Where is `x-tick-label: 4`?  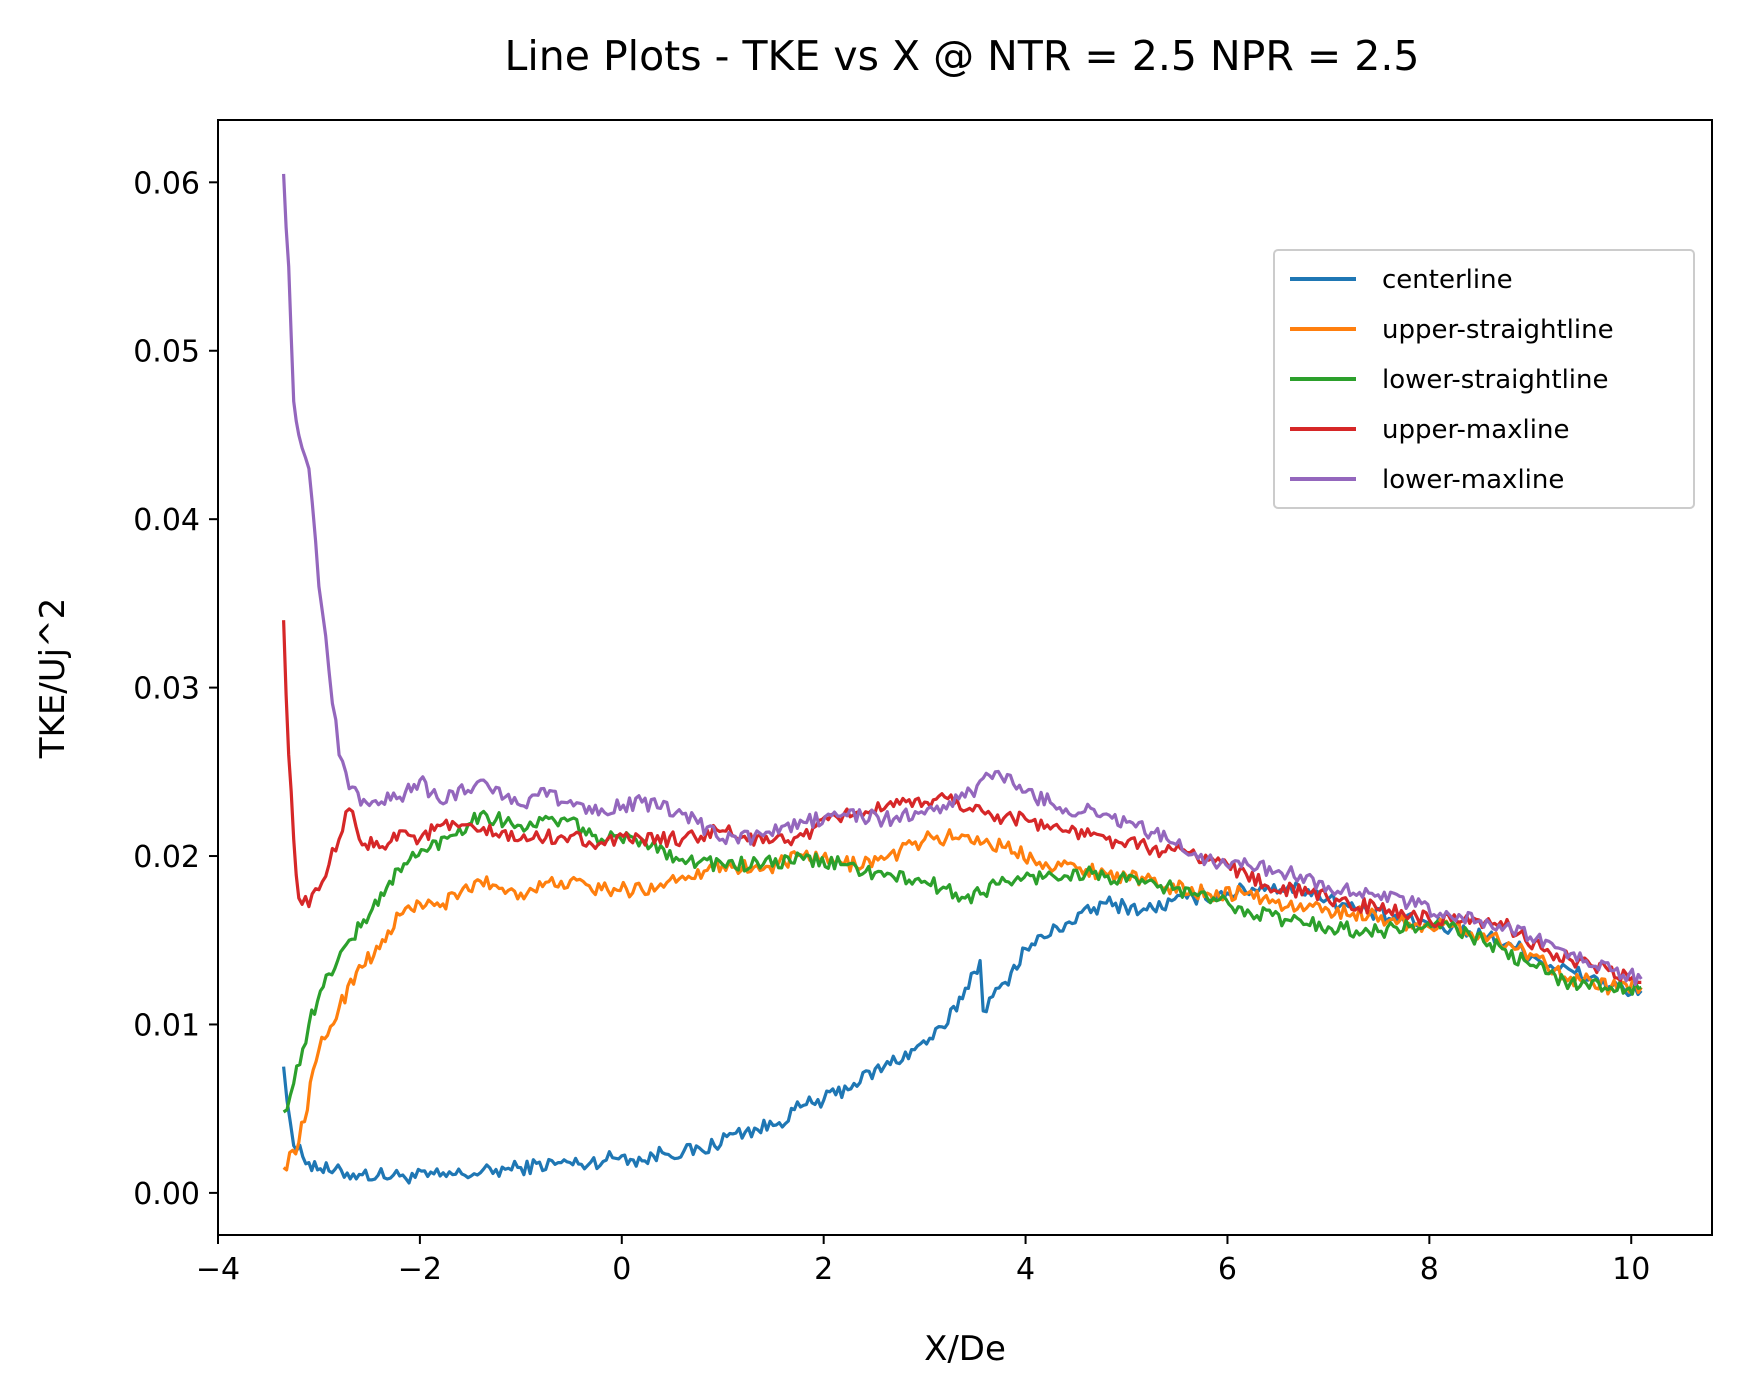
x-tick-label: 4 is located at coordinates (1025, 1269).